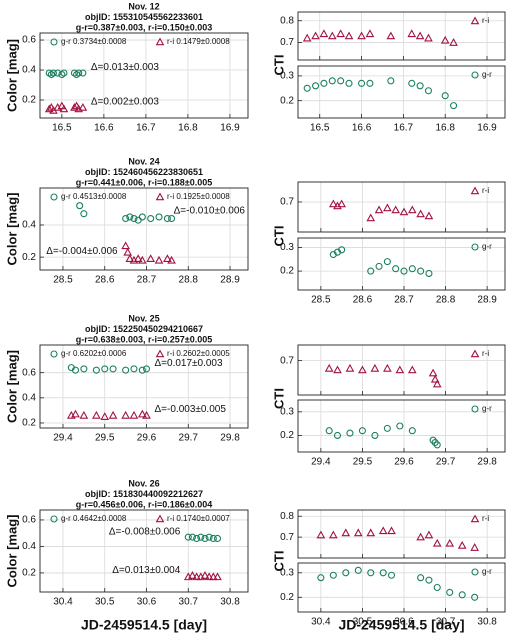  Describe the element at coordinates (198, 41) in the screenshot. I see `legend-label: r-i 0.1479±0.0008` at that location.